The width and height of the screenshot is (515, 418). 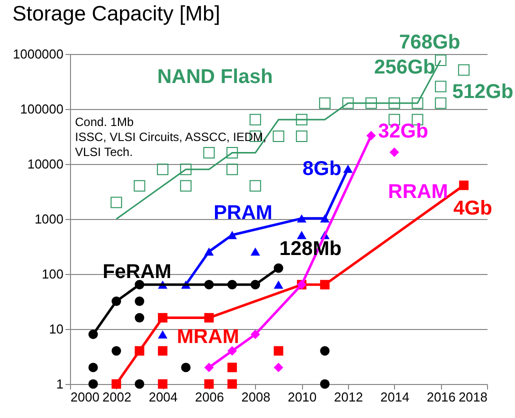 What do you see at coordinates (483, 91) in the screenshot?
I see `annotation: 512Gb` at bounding box center [483, 91].